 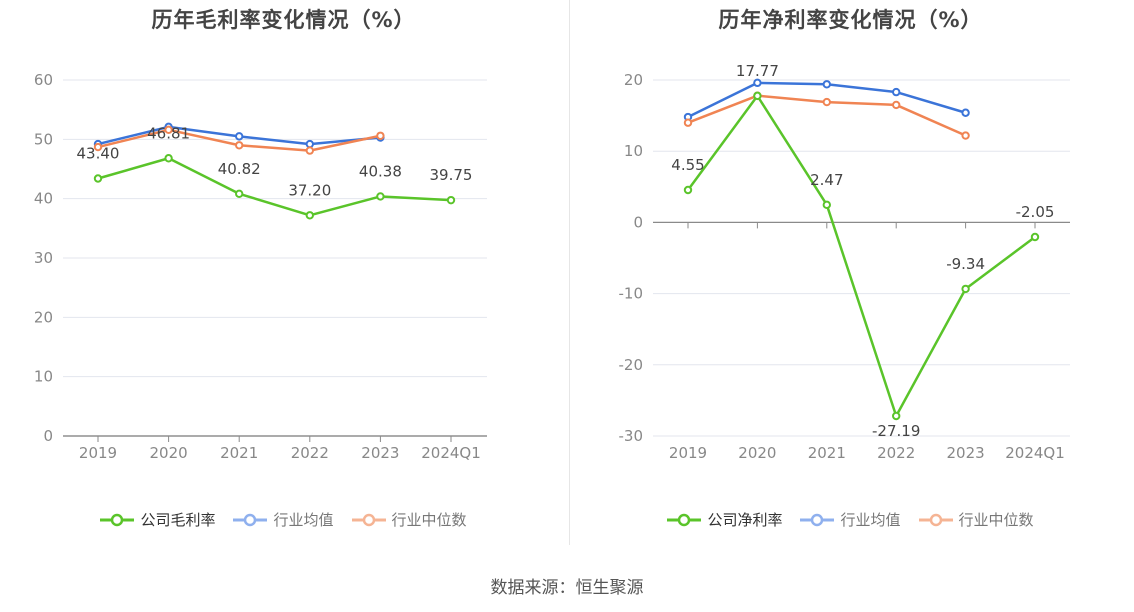 I want to click on data-label: -9.34, so click(x=965, y=264).